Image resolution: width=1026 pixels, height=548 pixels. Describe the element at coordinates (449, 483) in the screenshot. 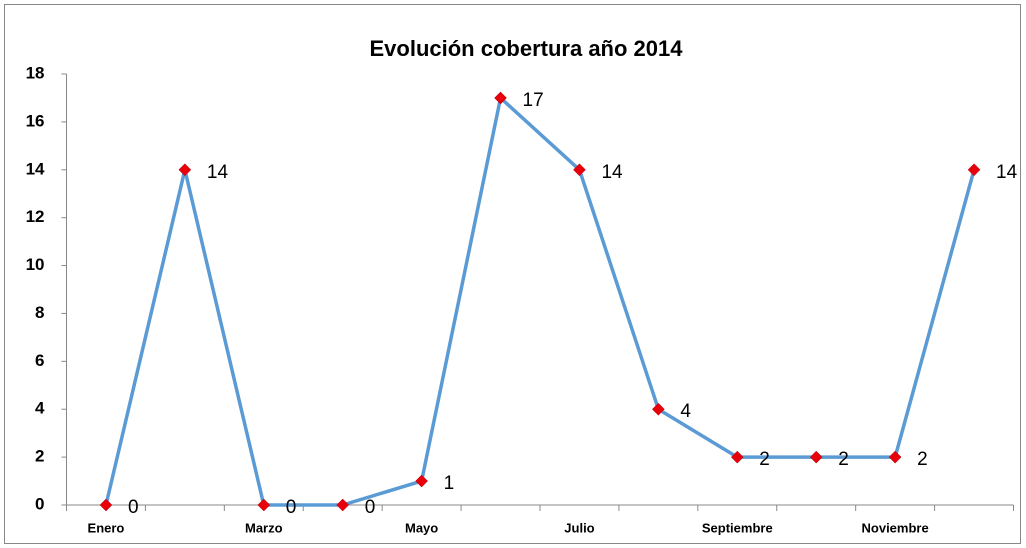

I see `data-label: 1` at that location.